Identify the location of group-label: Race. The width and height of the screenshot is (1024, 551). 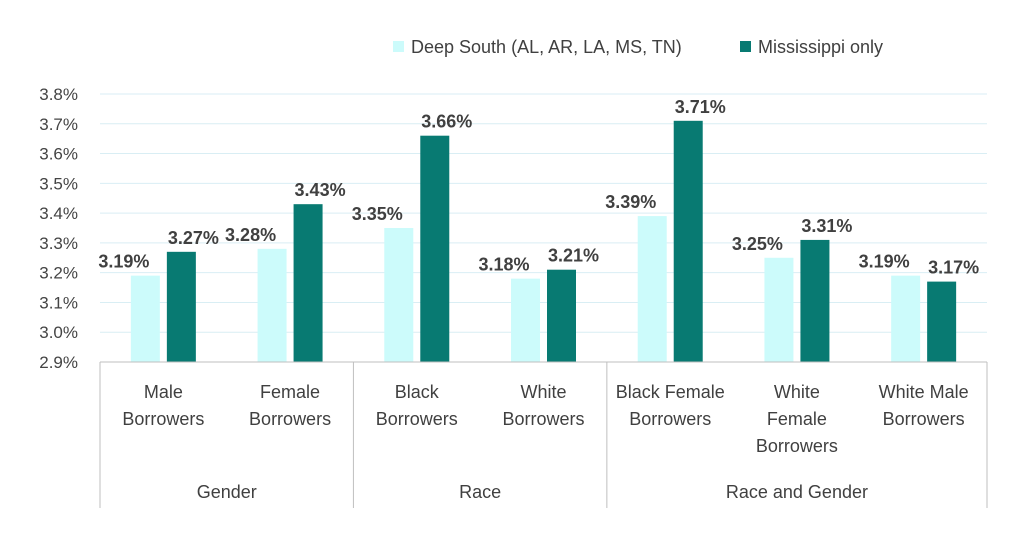
(480, 492).